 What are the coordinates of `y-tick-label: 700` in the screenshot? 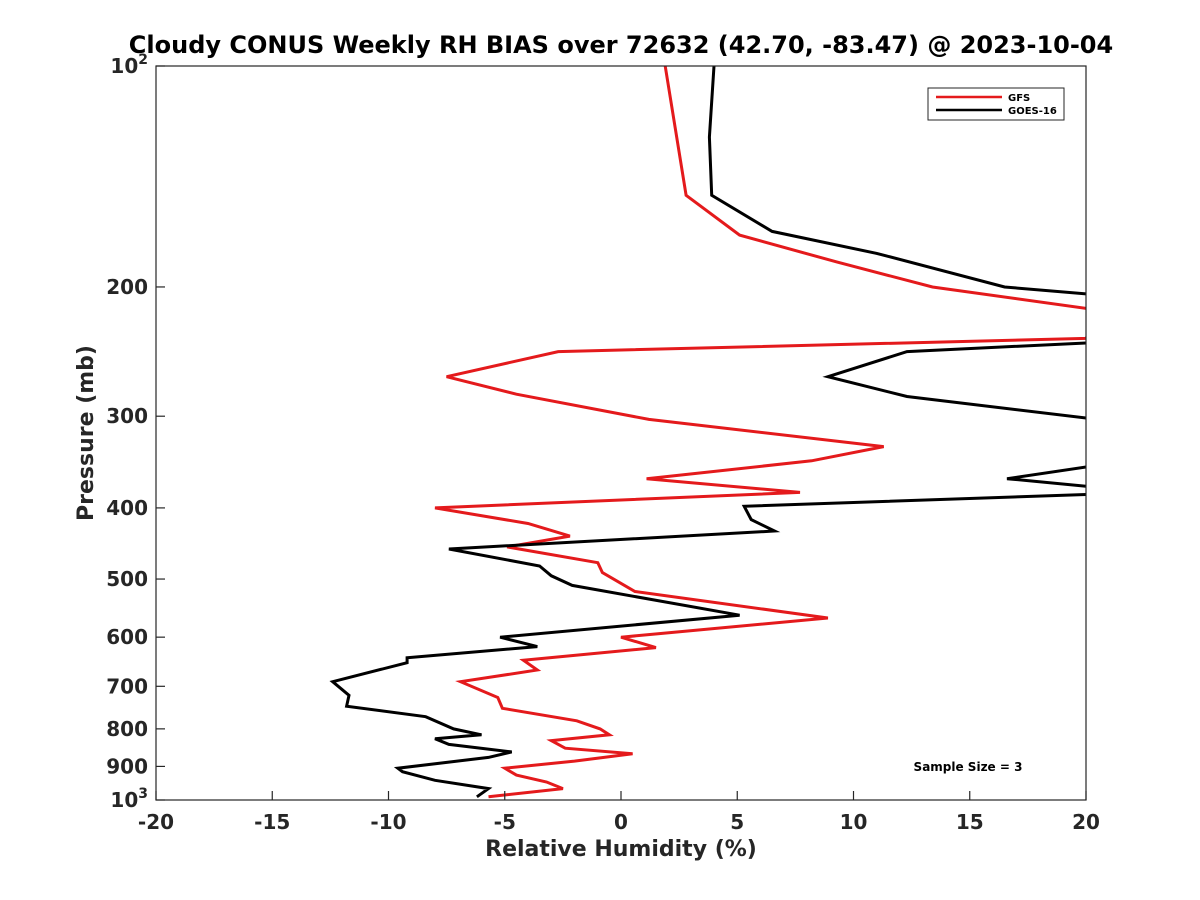 It's located at (127, 686).